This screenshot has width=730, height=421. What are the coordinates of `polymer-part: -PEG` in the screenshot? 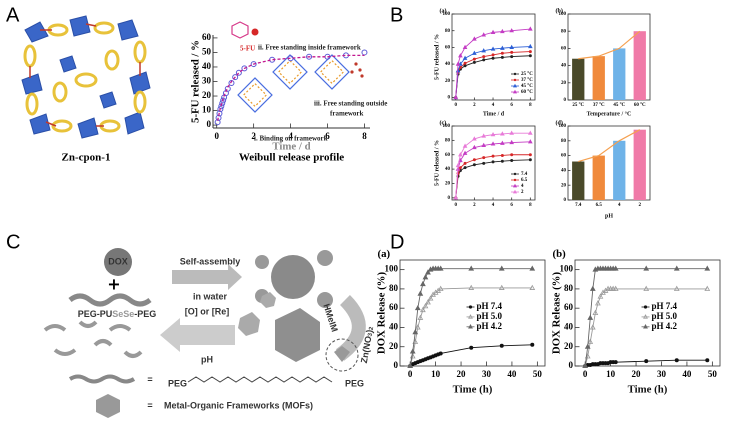 It's located at (145, 314).